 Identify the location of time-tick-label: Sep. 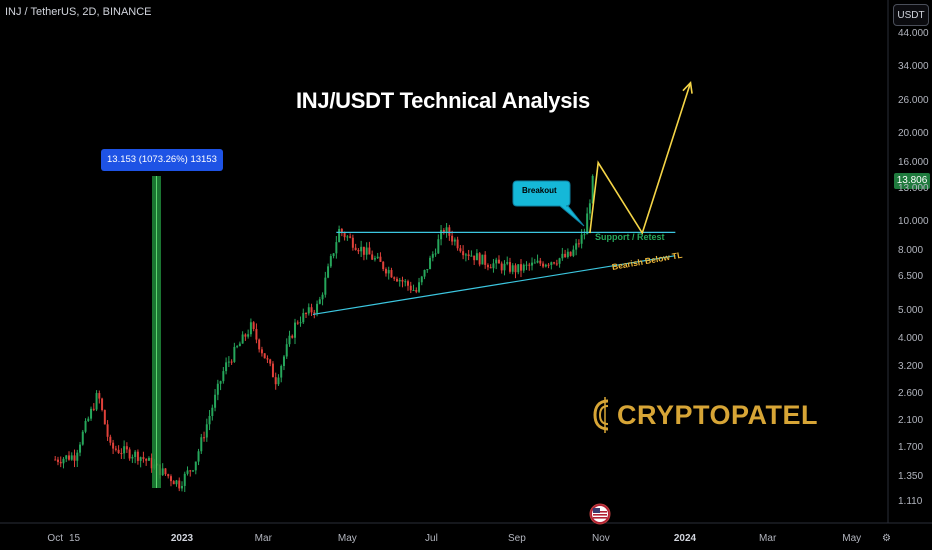
(516, 538).